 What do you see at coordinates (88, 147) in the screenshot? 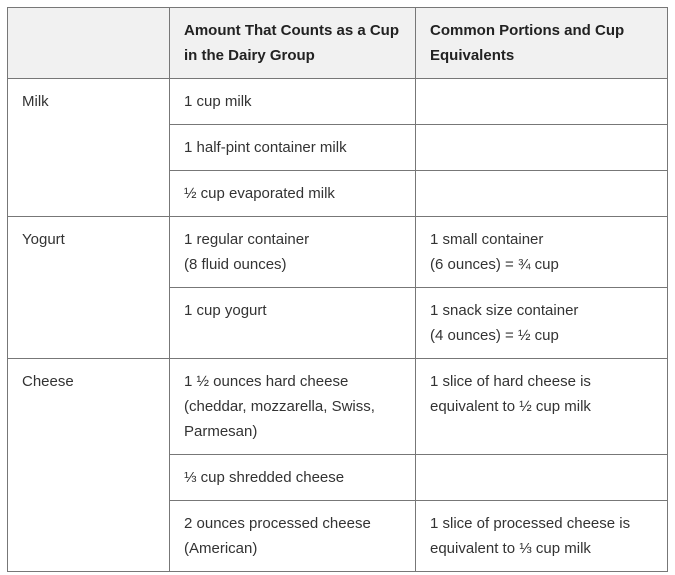
I see `group-label-milk: Milk` at bounding box center [88, 147].